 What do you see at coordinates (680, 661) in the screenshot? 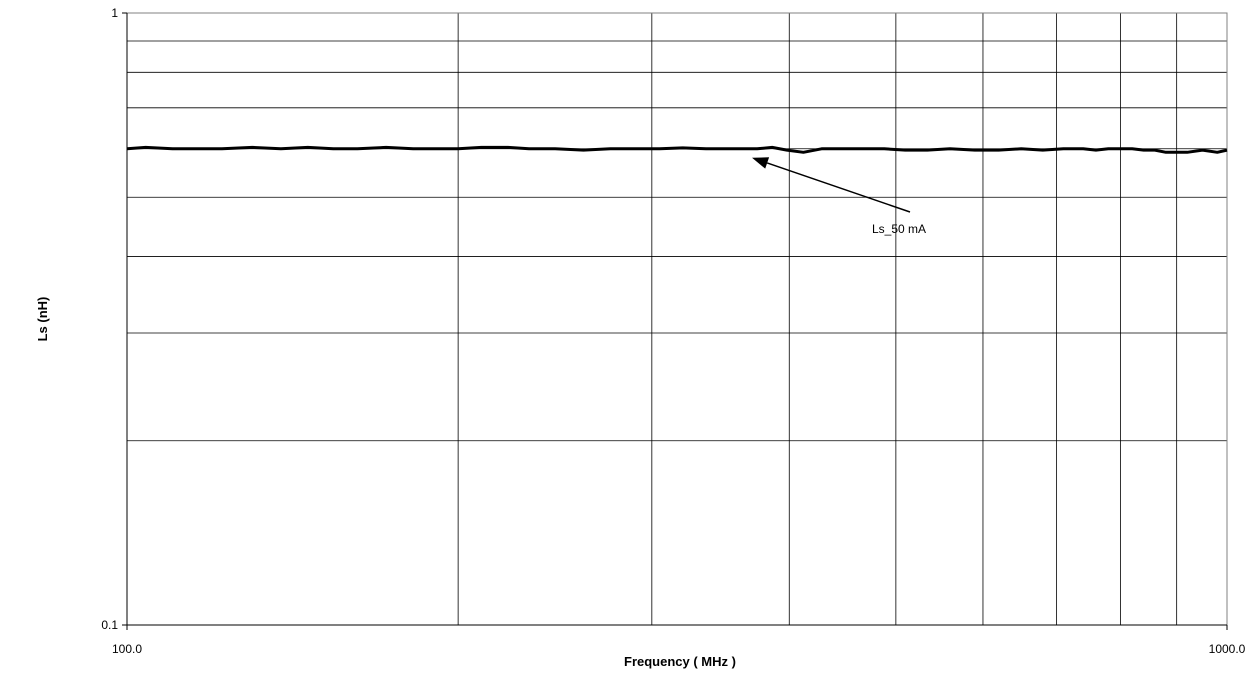
I see `x-axis-title: Frequency ( MHz )` at bounding box center [680, 661].